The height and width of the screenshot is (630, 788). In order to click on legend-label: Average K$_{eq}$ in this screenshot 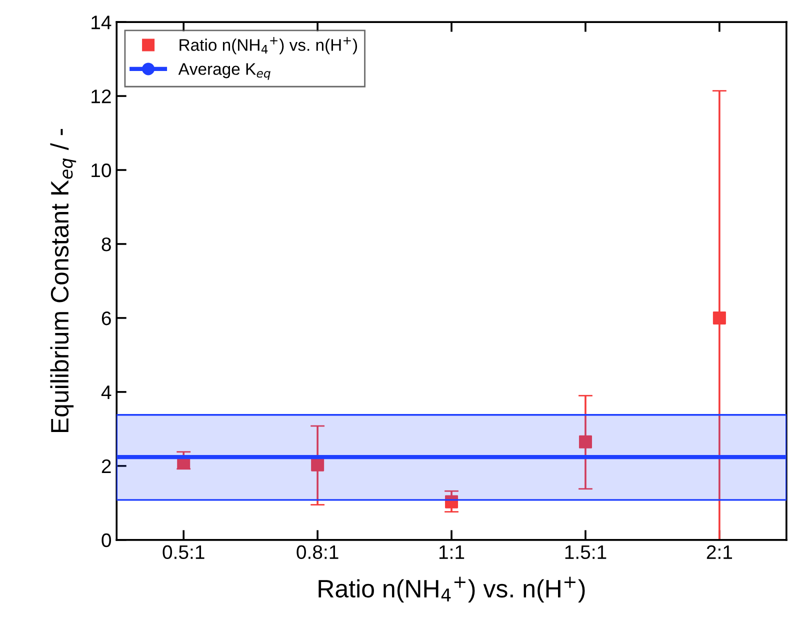, I will do `click(224, 71)`.